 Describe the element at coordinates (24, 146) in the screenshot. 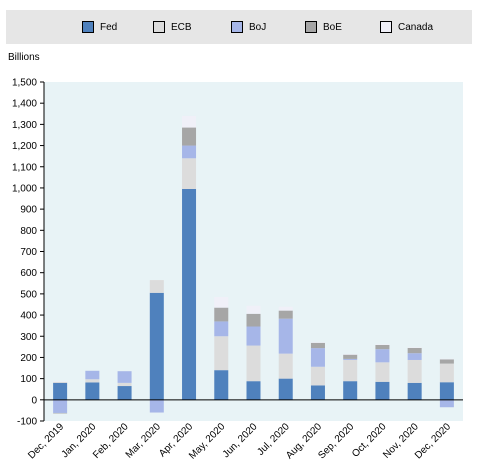

I see `y-tick-label: 1,200` at that location.